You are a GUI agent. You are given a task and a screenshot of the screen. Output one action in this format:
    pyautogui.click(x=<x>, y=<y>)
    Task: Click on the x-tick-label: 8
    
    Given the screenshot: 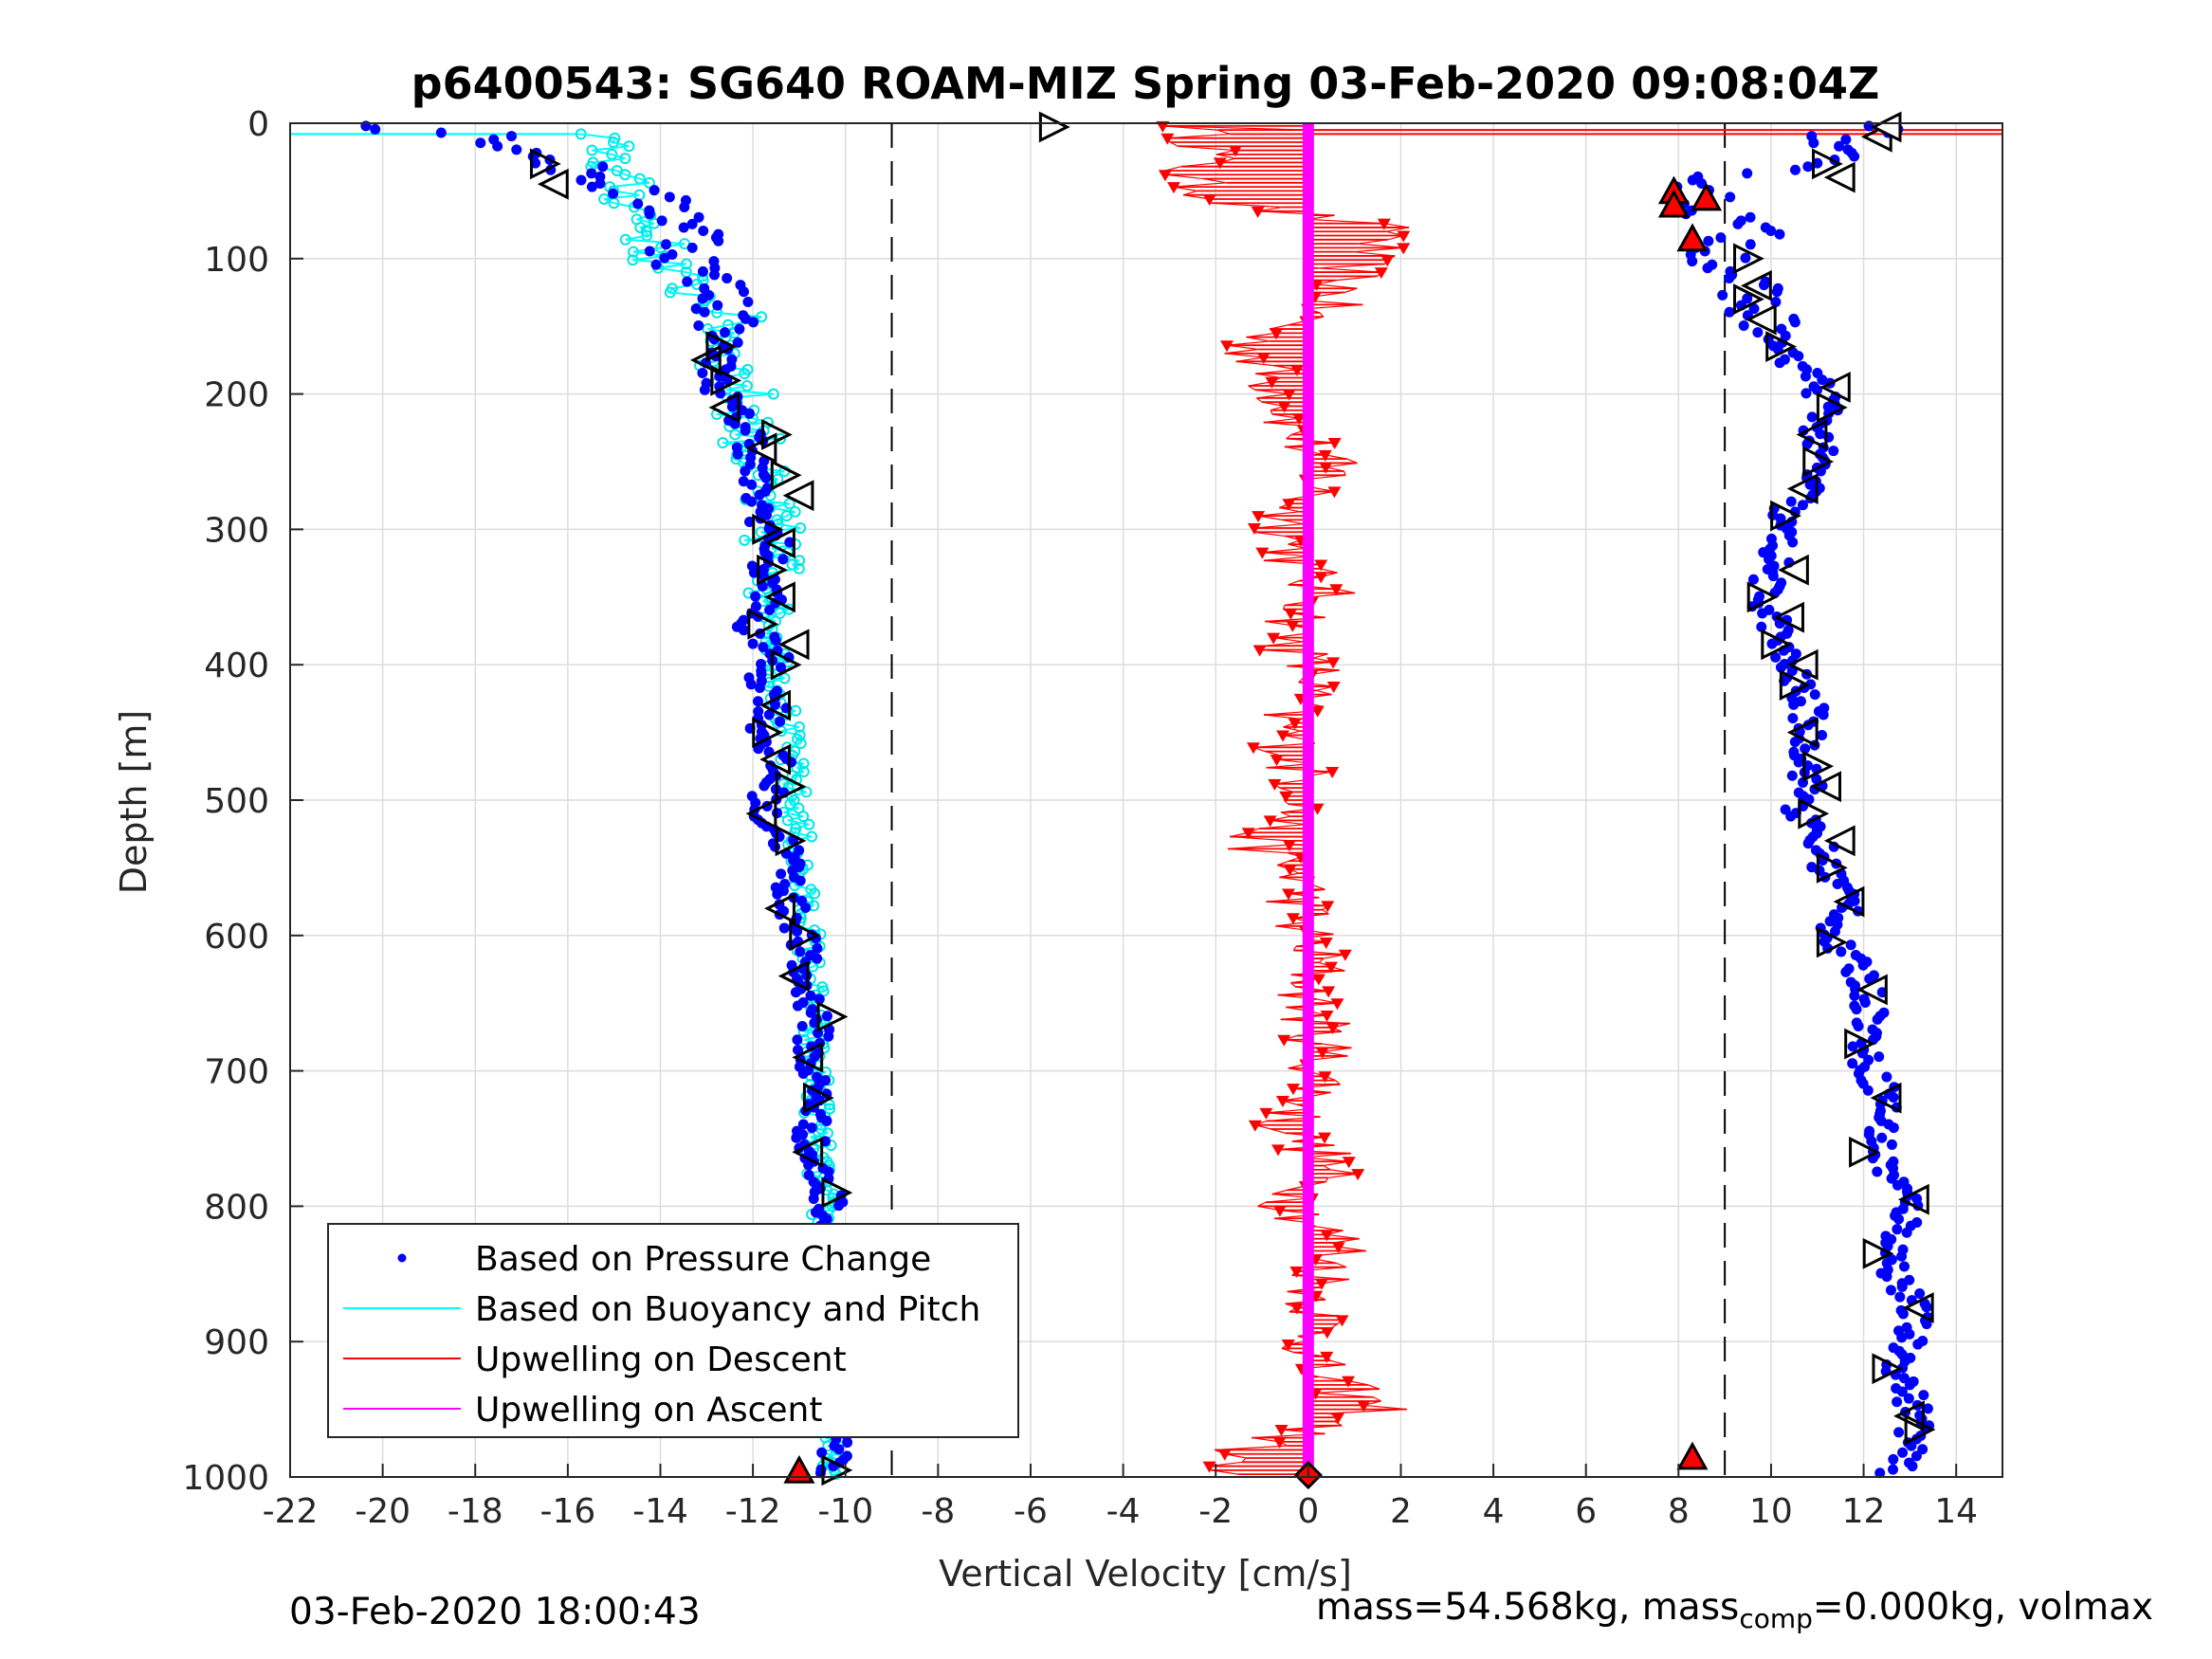 What is the action you would take?
    pyautogui.click(x=1679, y=1511)
    